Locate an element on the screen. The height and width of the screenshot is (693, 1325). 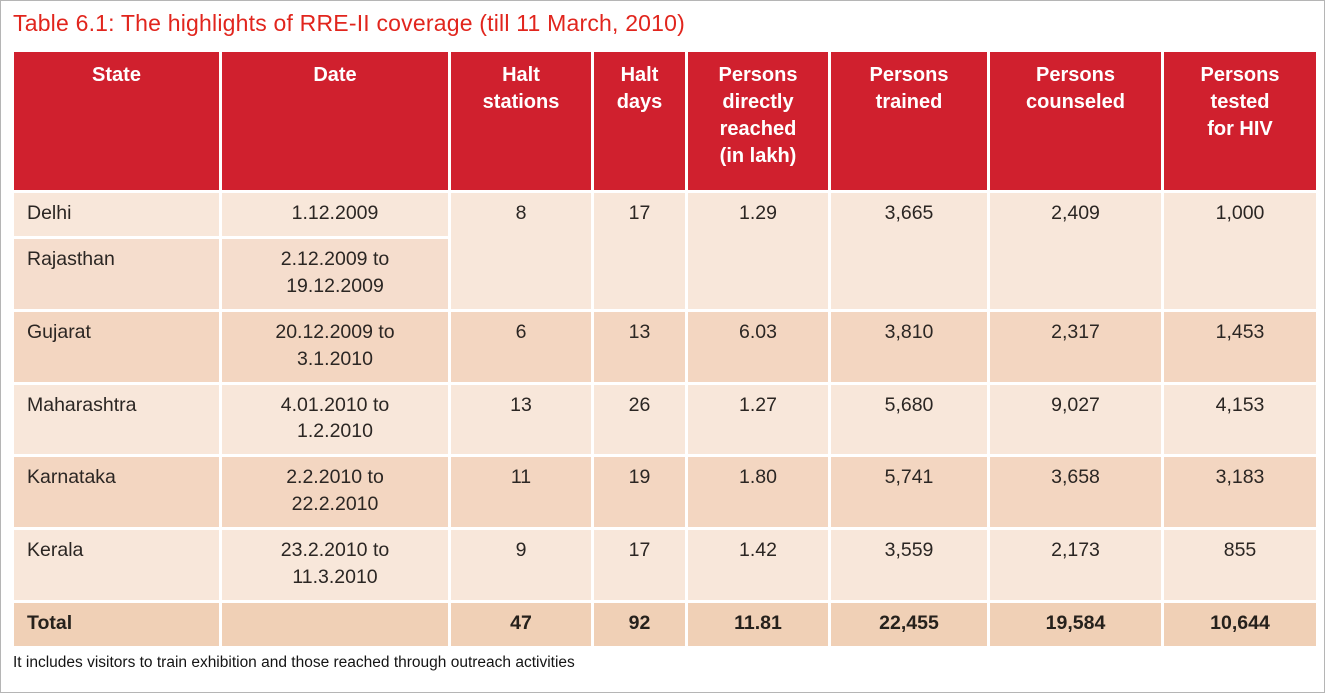
column-header-persons-trained: Persons trained is located at coordinates (909, 121).